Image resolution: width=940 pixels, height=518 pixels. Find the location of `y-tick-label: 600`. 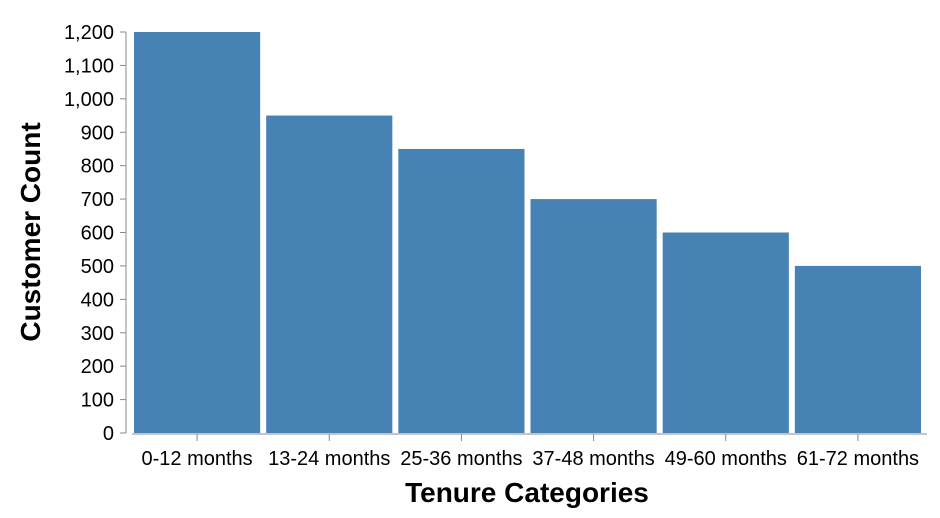

y-tick-label: 600 is located at coordinates (97, 234).